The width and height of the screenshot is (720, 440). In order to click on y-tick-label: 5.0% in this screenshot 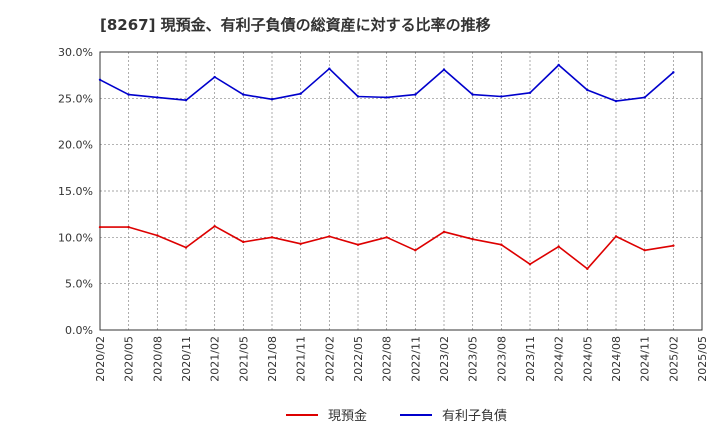, I will do `click(79, 284)`.